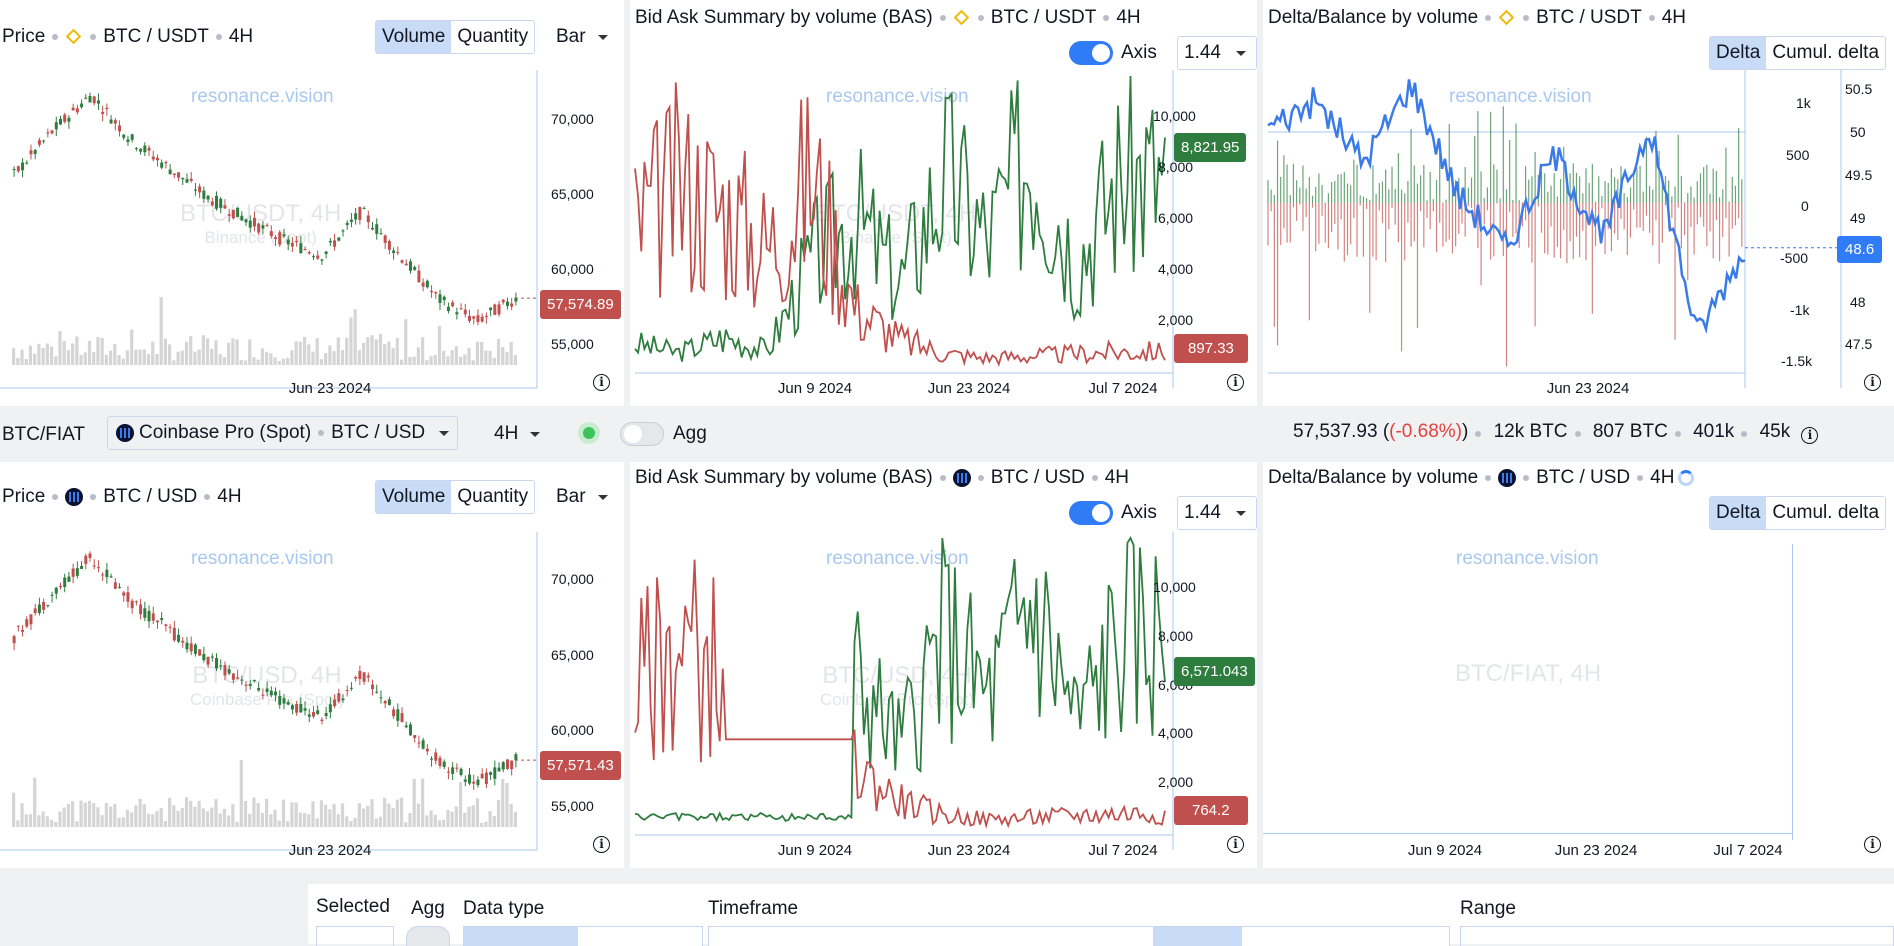  What do you see at coordinates (517, 434) in the screenshot?
I see `timeframe-select: 4H` at bounding box center [517, 434].